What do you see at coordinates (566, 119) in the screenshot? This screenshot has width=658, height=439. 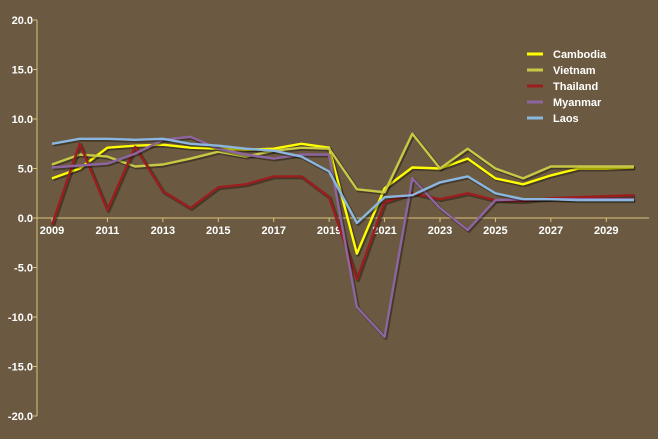 I see `legend-label: Laos` at bounding box center [566, 119].